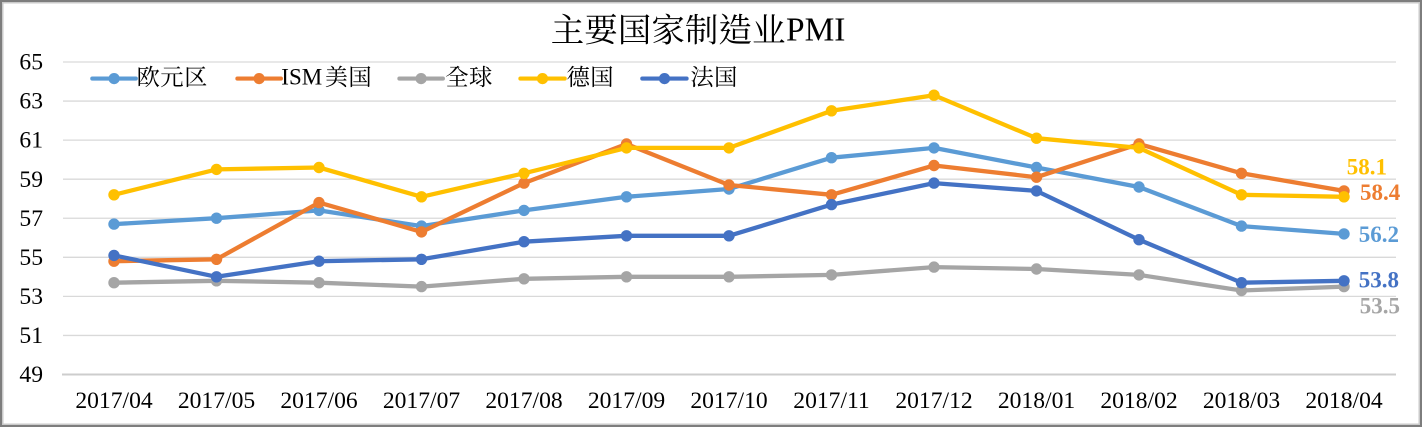 The width and height of the screenshot is (1422, 432). Describe the element at coordinates (1380, 192) in the screenshot. I see `svg-text: 58.4` at that location.